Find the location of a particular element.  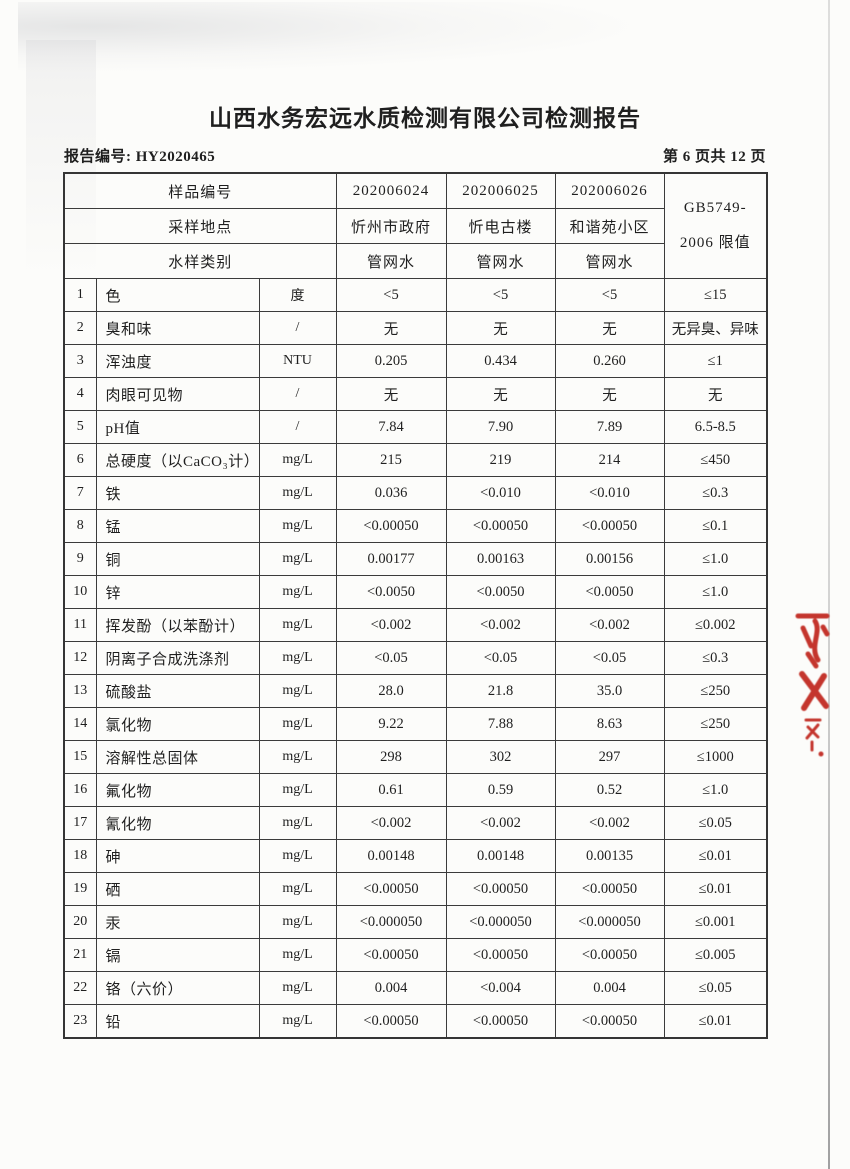

limit-value: ≤1.0 is located at coordinates (715, 592).